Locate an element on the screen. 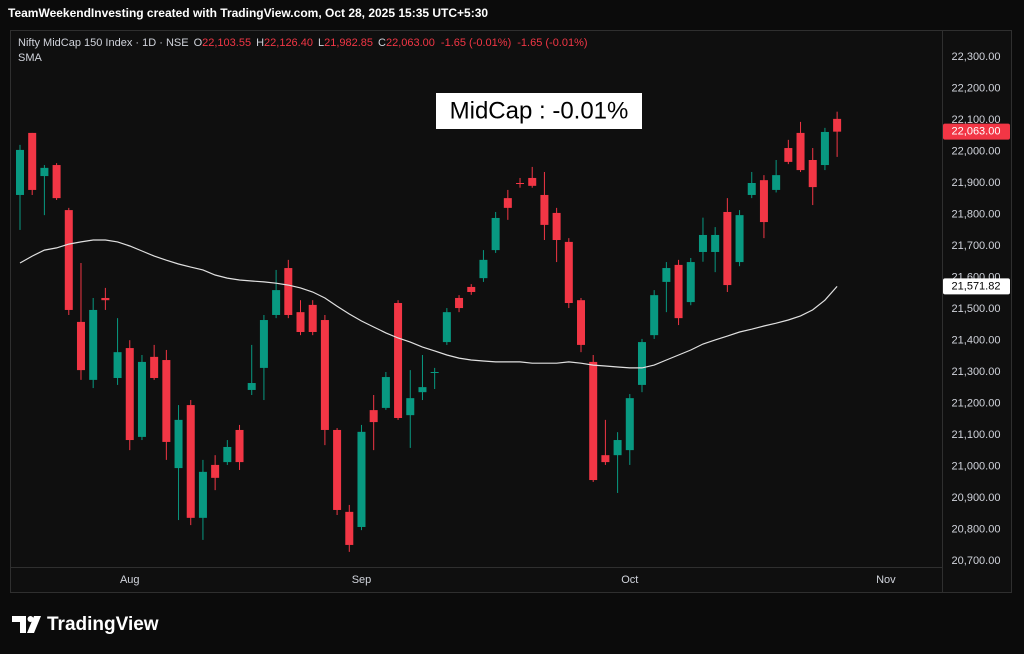 This screenshot has height=654, width=1024. y-tick-label: 21,900.00 is located at coordinates (976, 183).